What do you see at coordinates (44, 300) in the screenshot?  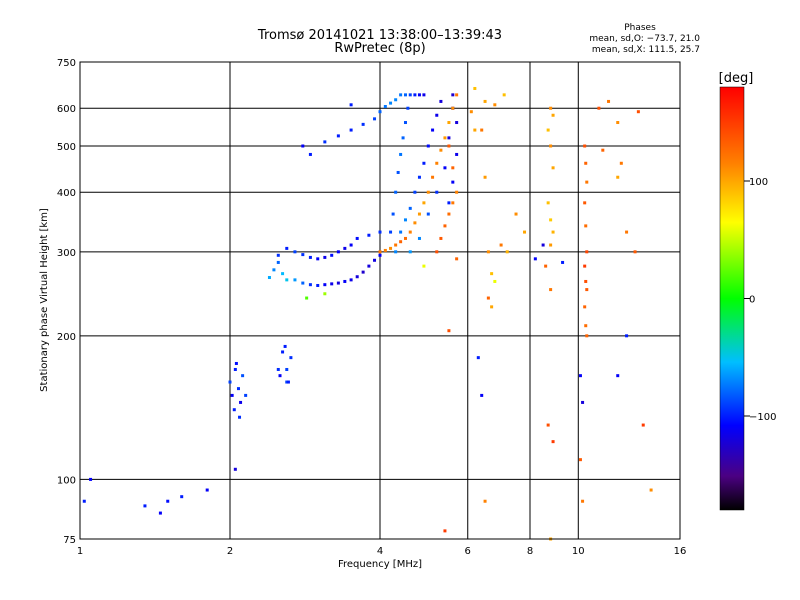 I see `y-axis-label: Stationary phase Virtual Height [km]` at bounding box center [44, 300].